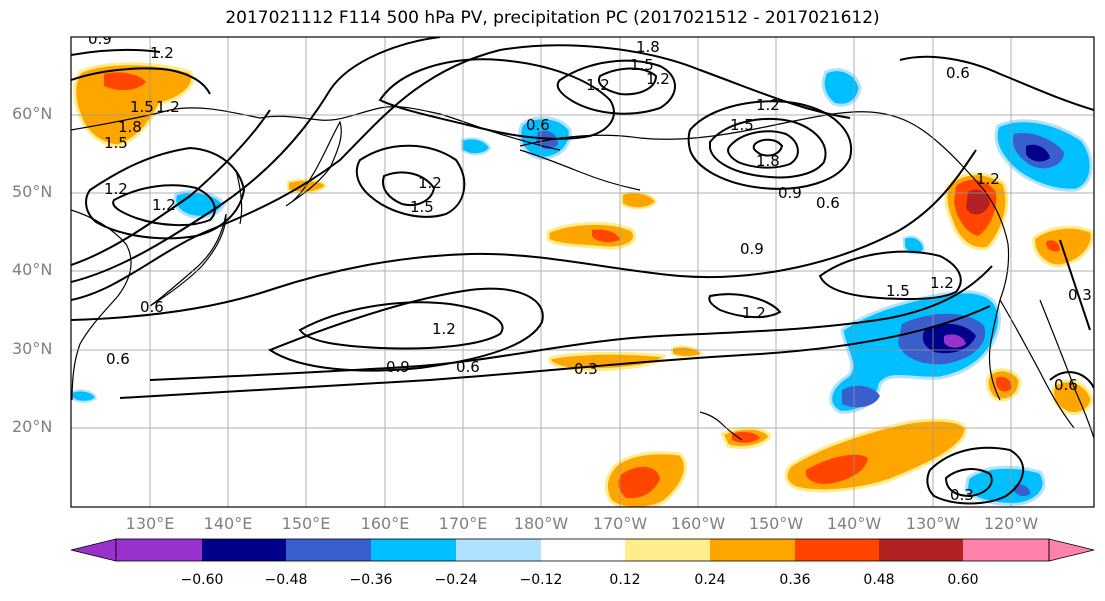  I want to click on colorbar-tick-label: −0.60, so click(202, 580).